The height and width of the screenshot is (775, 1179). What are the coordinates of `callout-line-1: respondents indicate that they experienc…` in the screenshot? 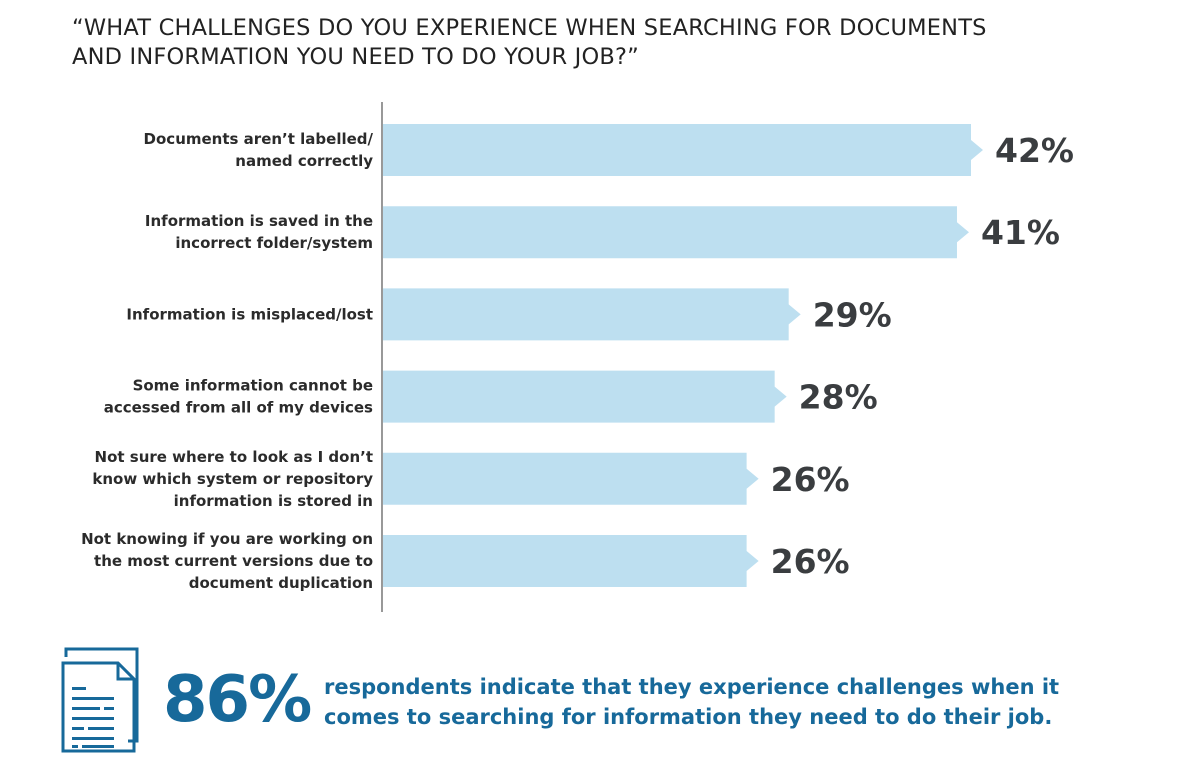 It's located at (692, 687).